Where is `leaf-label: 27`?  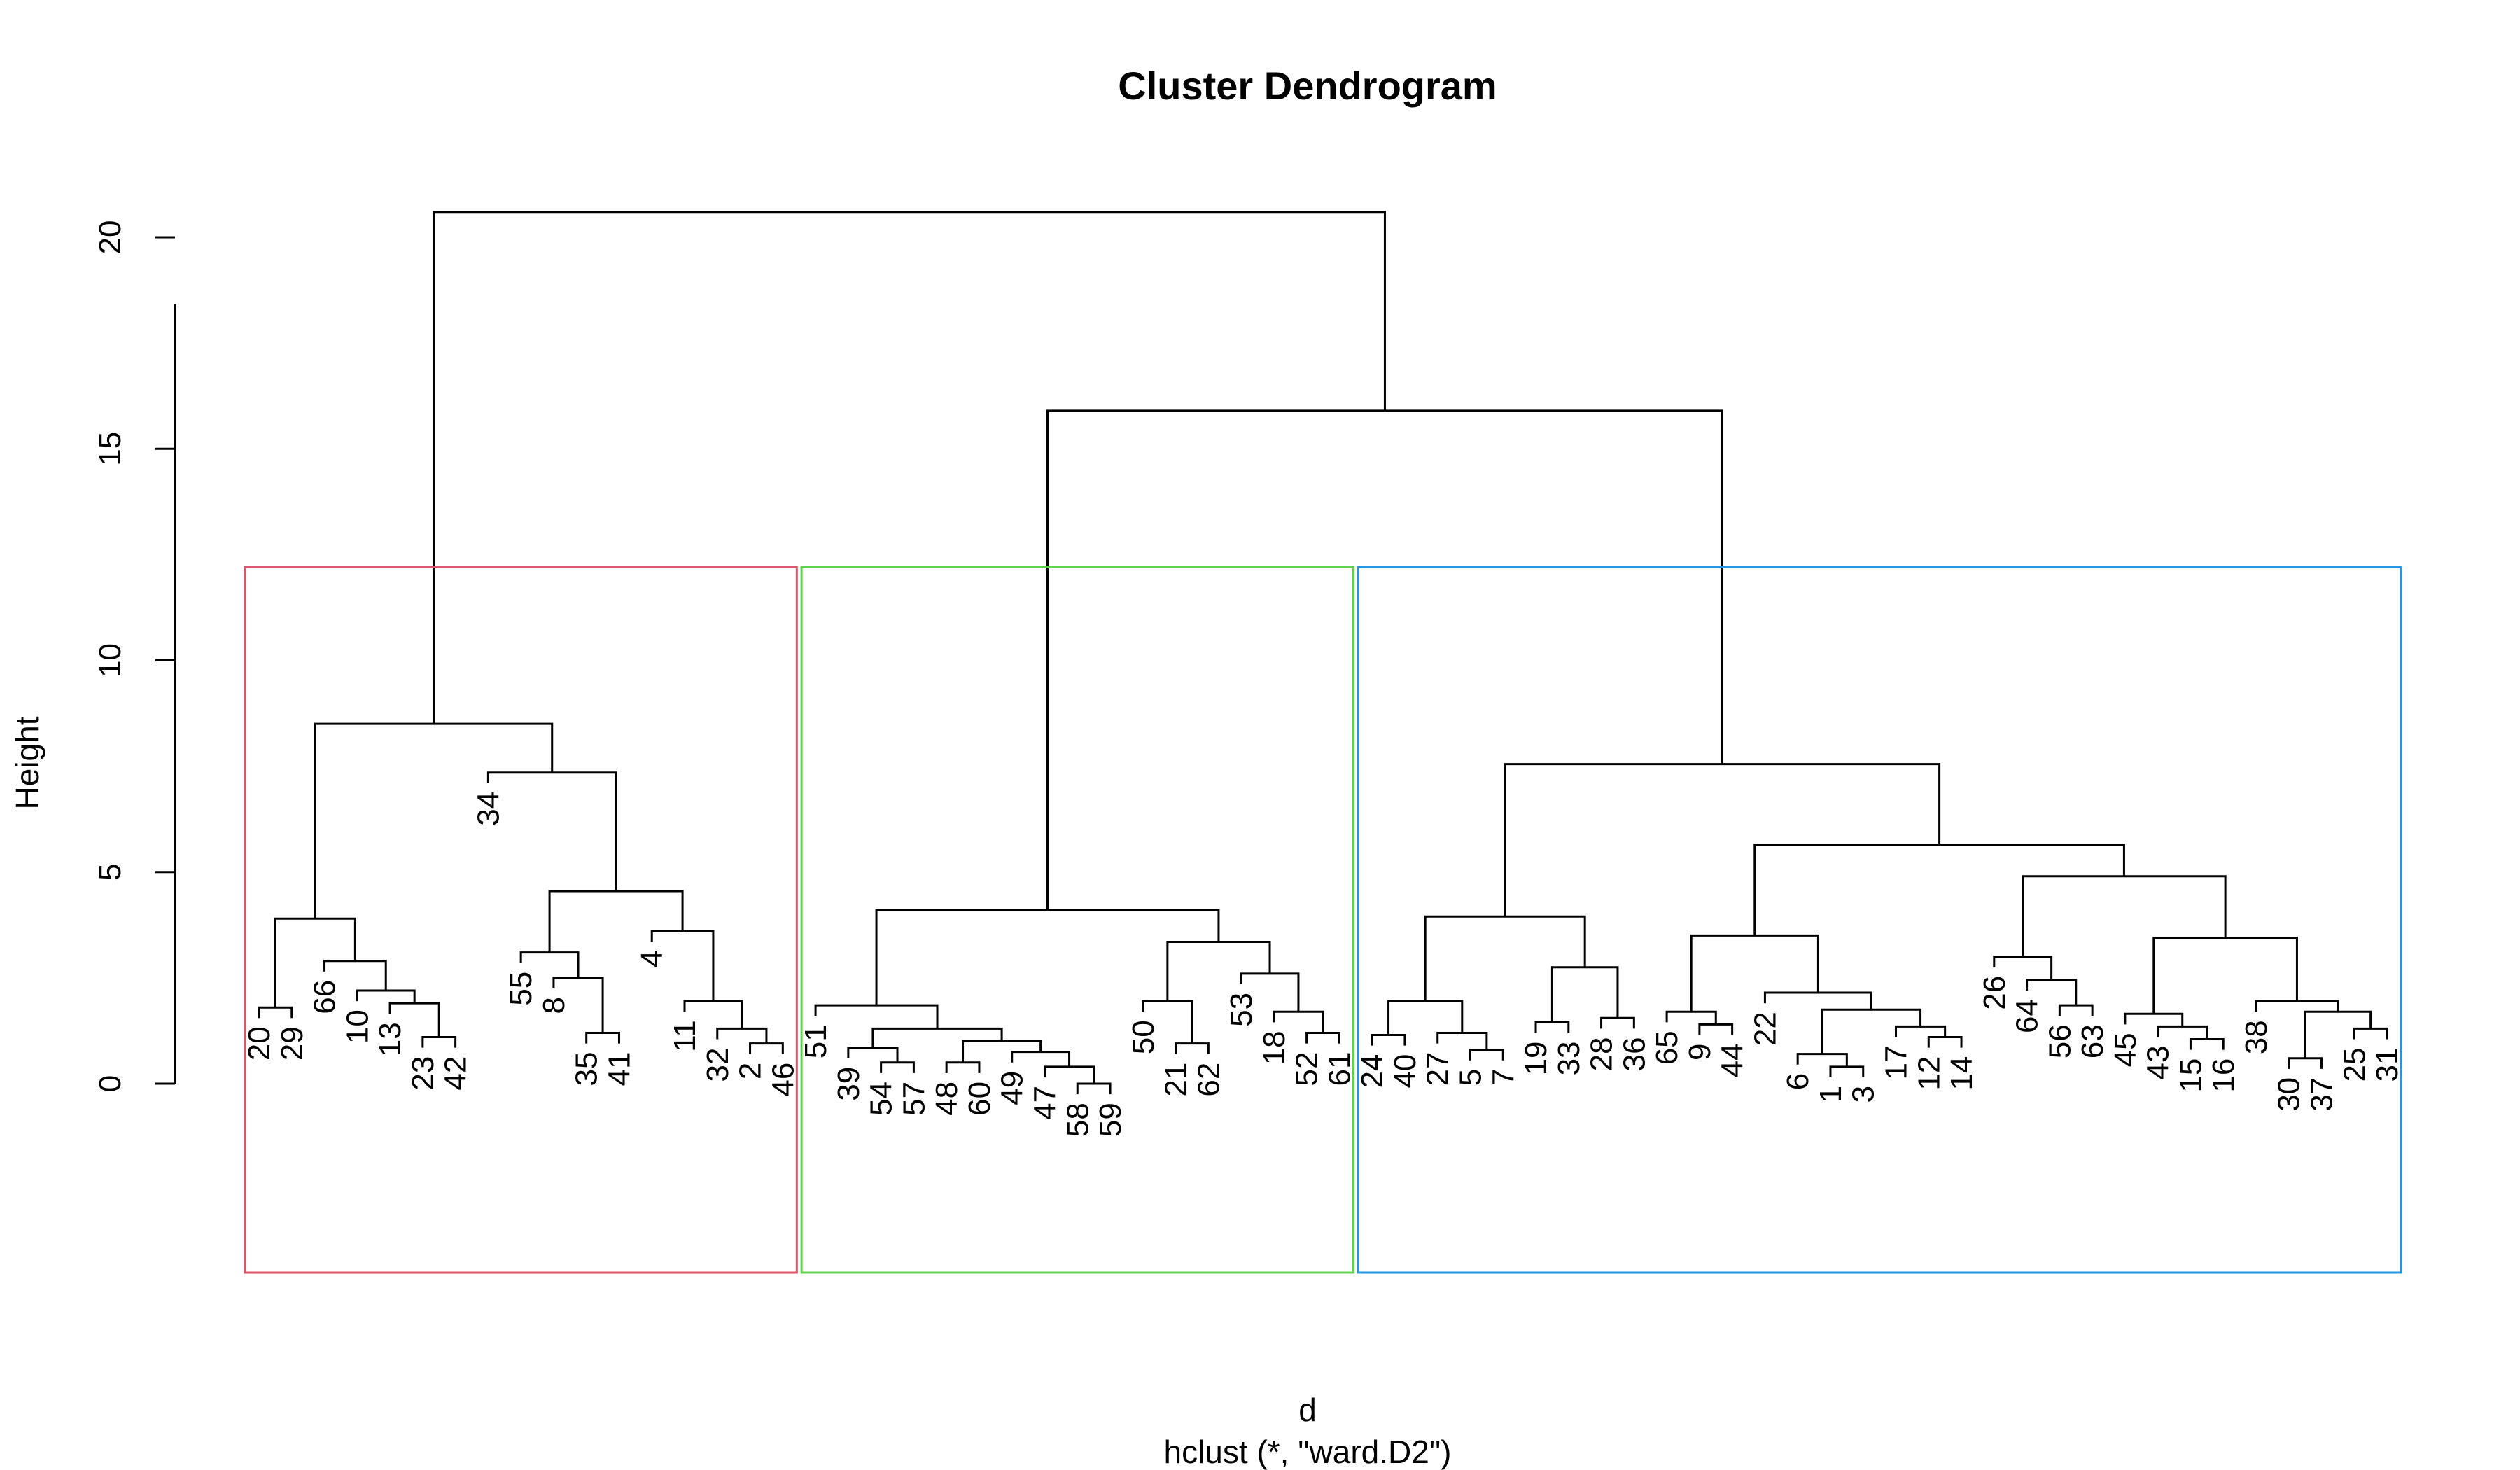 leaf-label: 27 is located at coordinates (1438, 1069).